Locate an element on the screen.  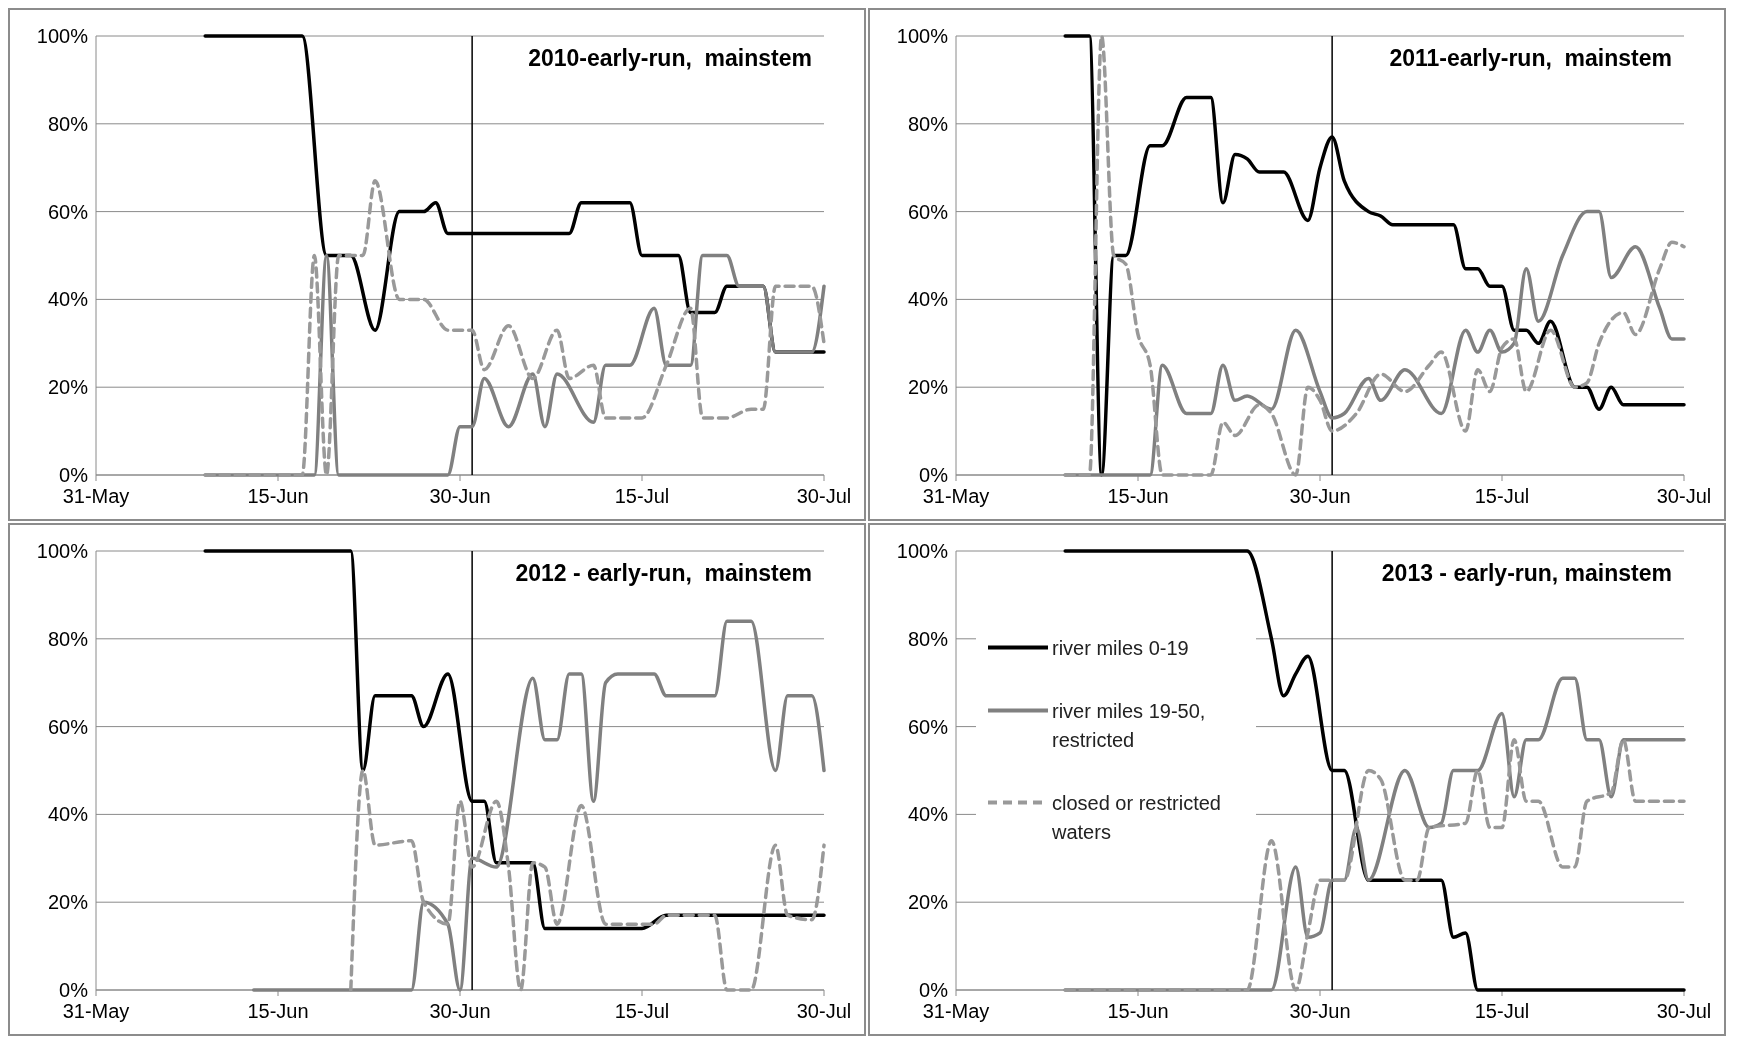
chart-title: 2011-early-run, mainstem is located at coordinates (1530, 58).